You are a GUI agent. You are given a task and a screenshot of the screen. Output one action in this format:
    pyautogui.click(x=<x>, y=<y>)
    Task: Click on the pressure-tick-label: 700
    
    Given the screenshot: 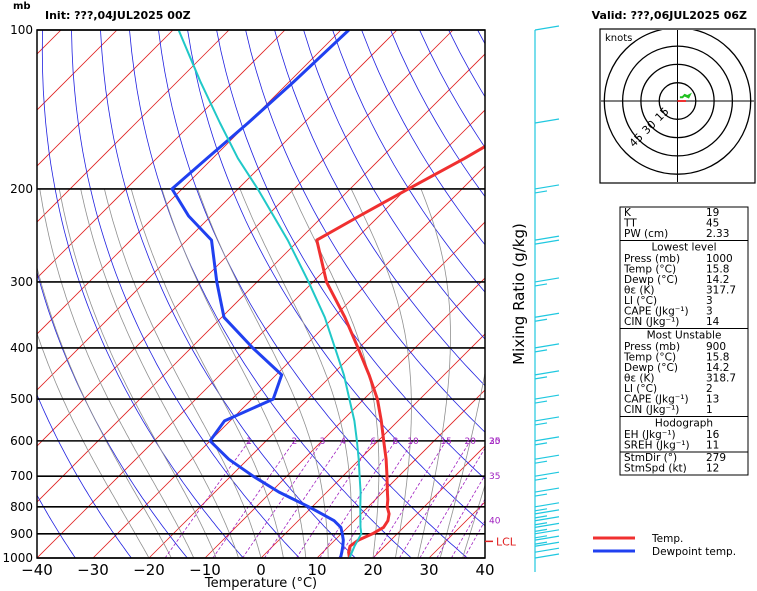 What is the action you would take?
    pyautogui.click(x=21, y=476)
    